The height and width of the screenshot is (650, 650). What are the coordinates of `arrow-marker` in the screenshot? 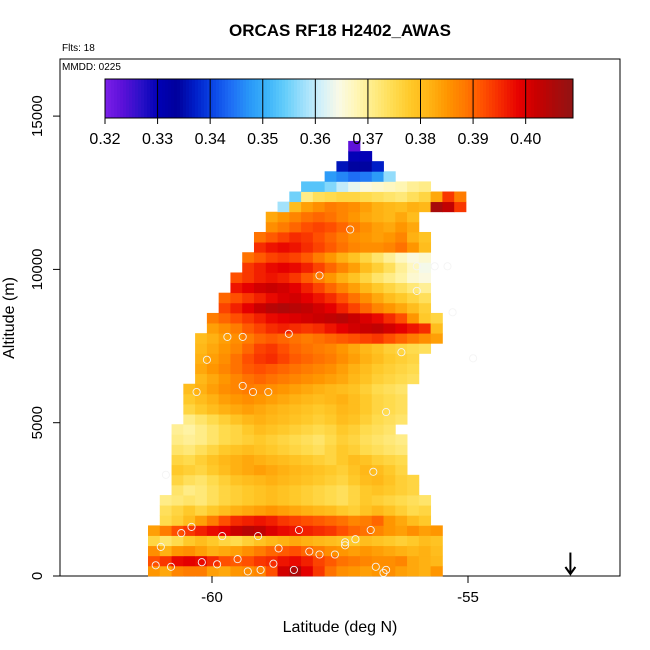 It's located at (570, 564).